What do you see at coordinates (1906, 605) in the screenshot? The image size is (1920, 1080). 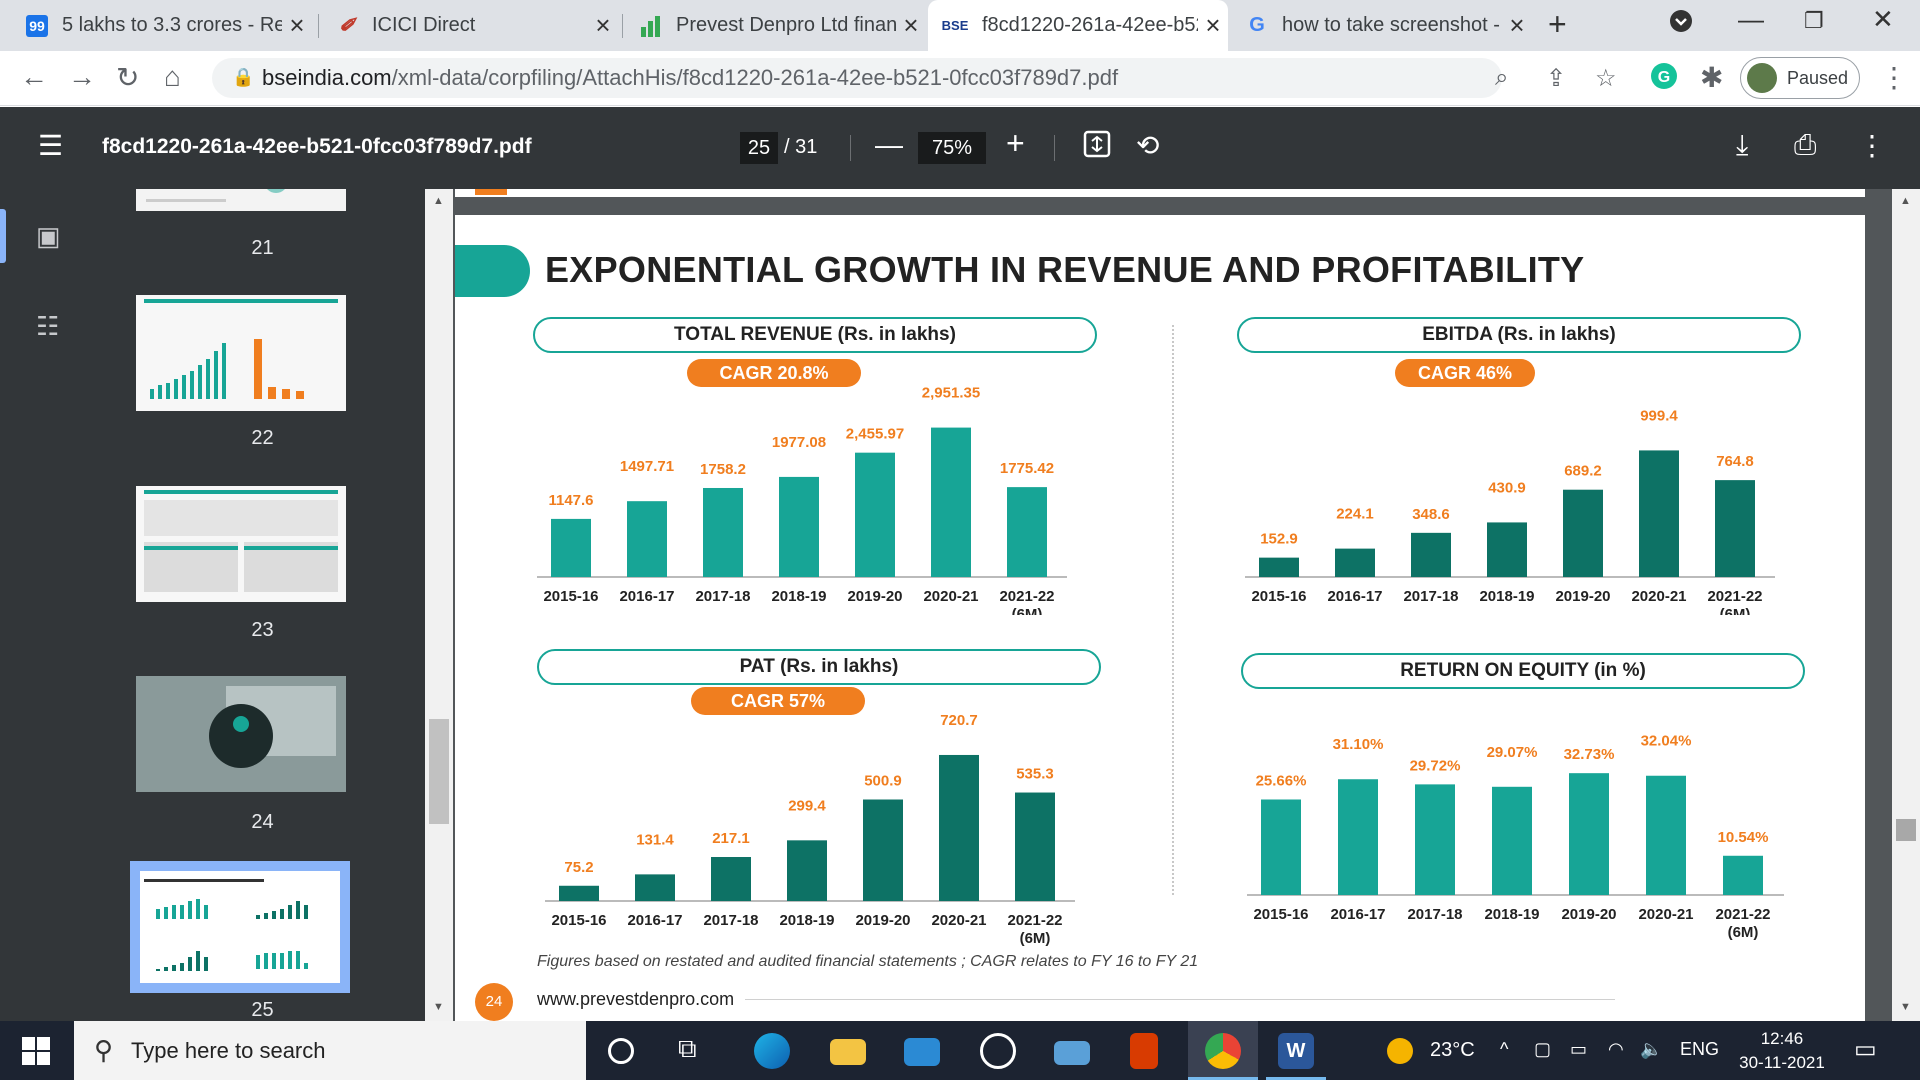 I see `page-scrollbar: ▲ ▼` at bounding box center [1906, 605].